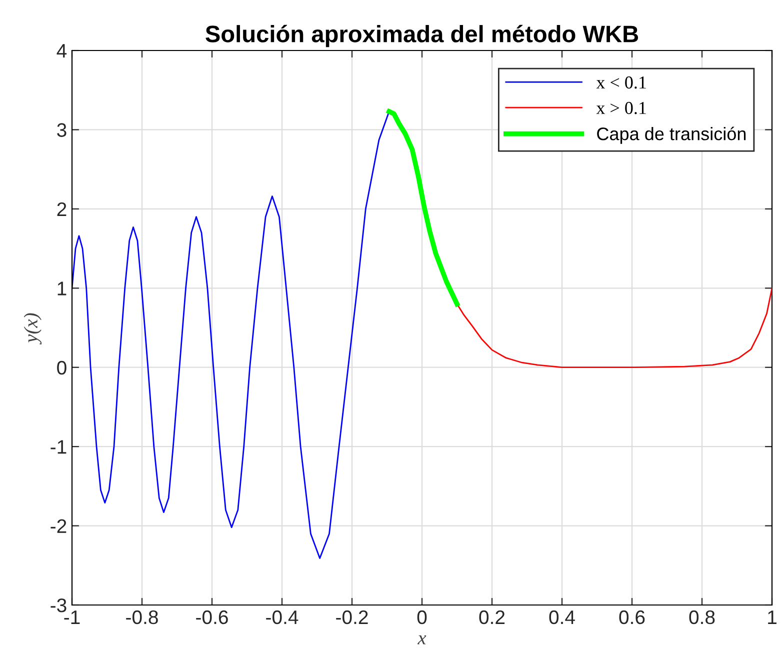 This screenshot has width=781, height=666. What do you see at coordinates (422, 617) in the screenshot?
I see `x-tick-label: 0` at bounding box center [422, 617].